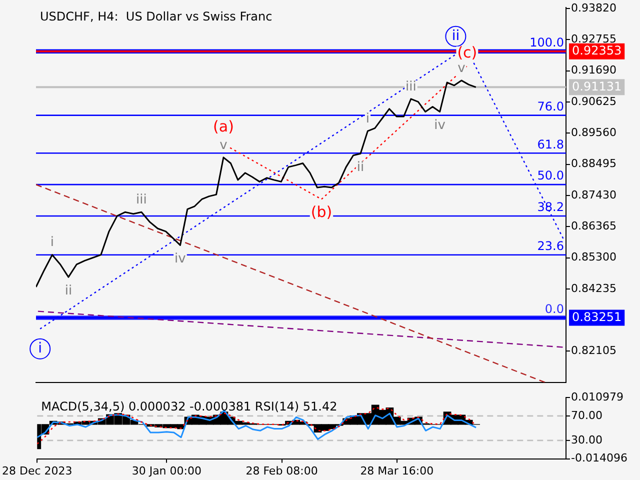  Describe the element at coordinates (550, 175) in the screenshot. I see `ref-line-label: 50.0` at that location.